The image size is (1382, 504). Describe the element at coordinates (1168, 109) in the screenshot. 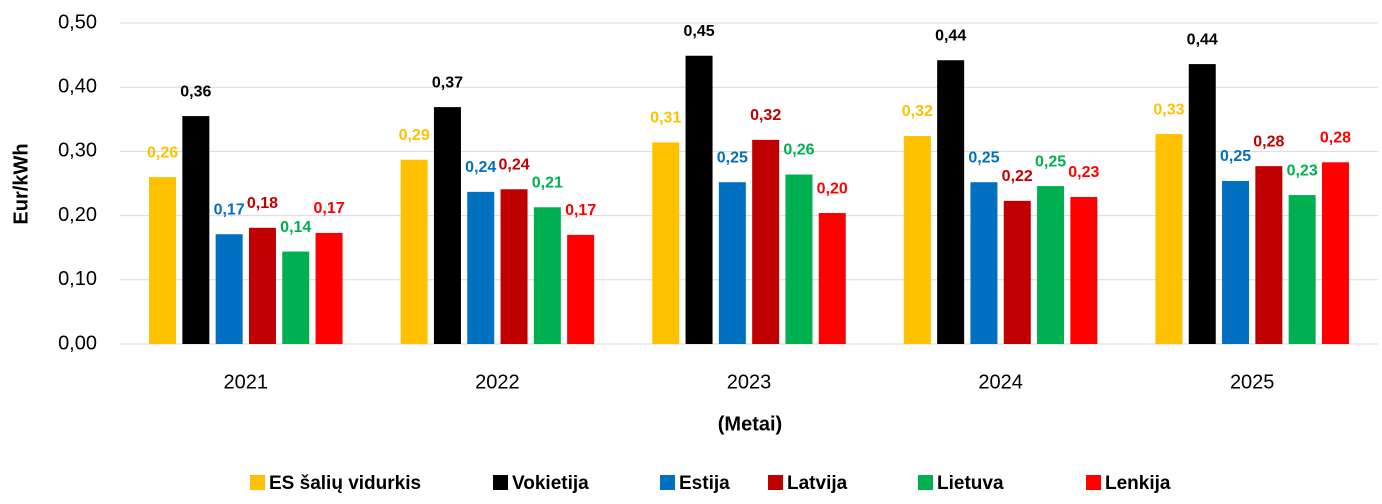

I see `data-label: 0,33` at that location.